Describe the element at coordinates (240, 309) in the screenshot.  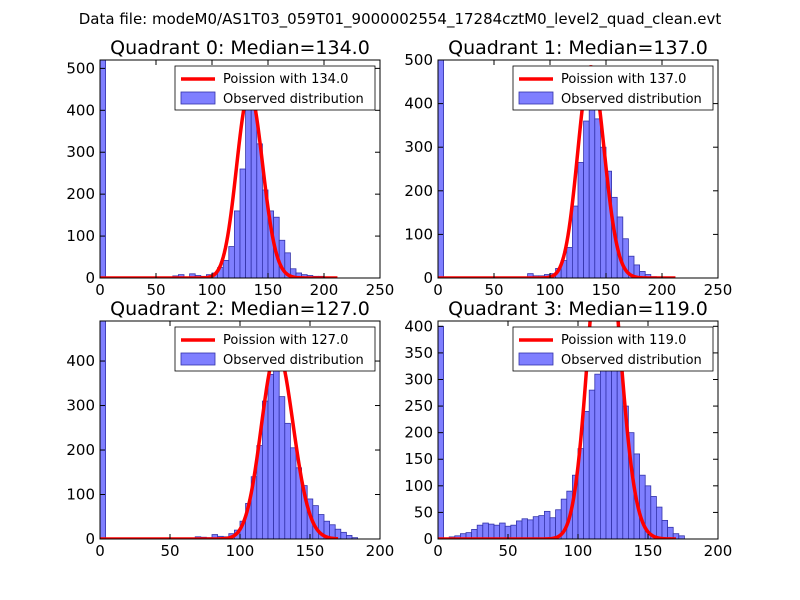
I see `panel-title: Quadrant 2: Median=127.0` at that location.